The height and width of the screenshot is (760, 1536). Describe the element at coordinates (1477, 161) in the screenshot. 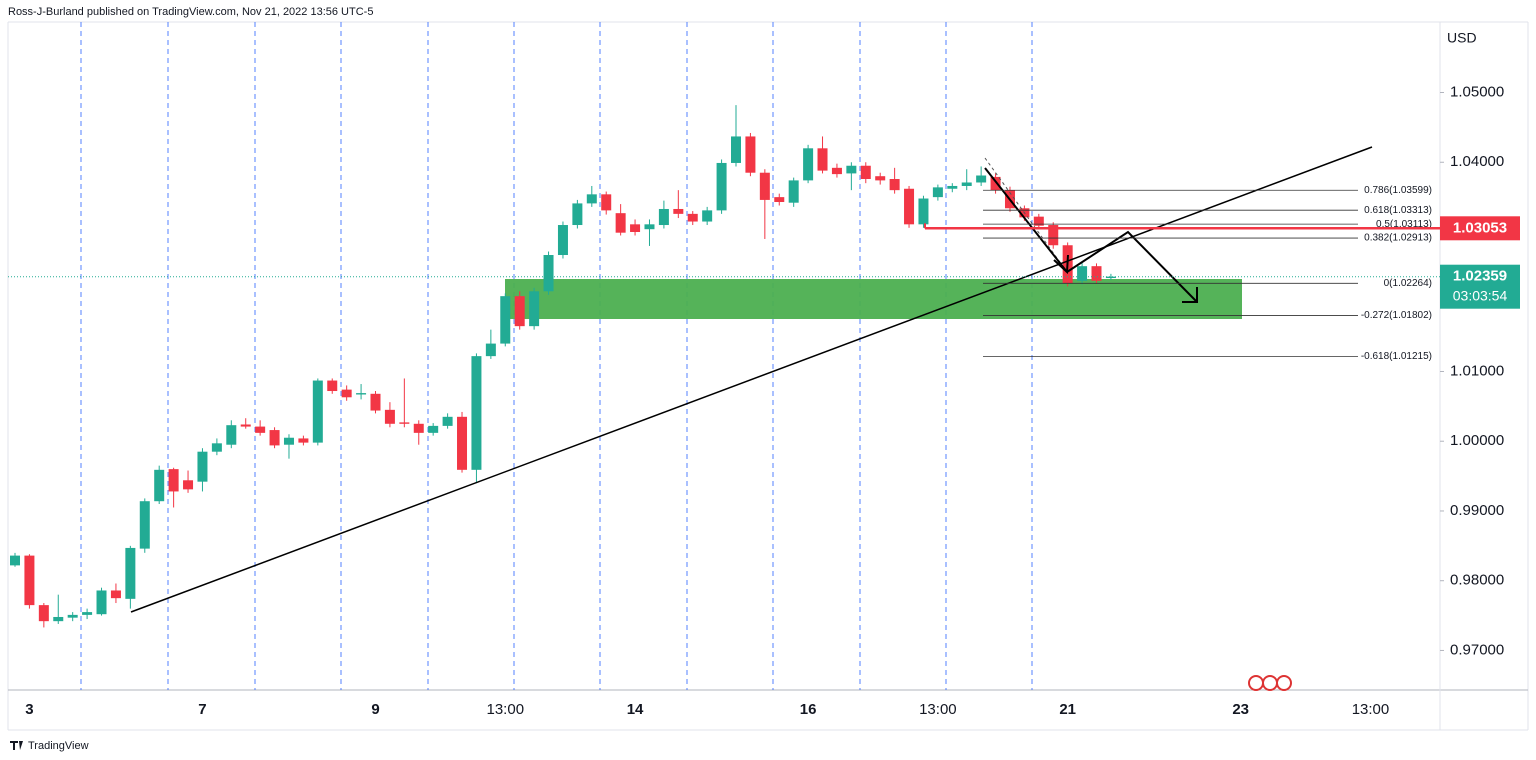

I see `y-tick-label: 1.04000` at that location.